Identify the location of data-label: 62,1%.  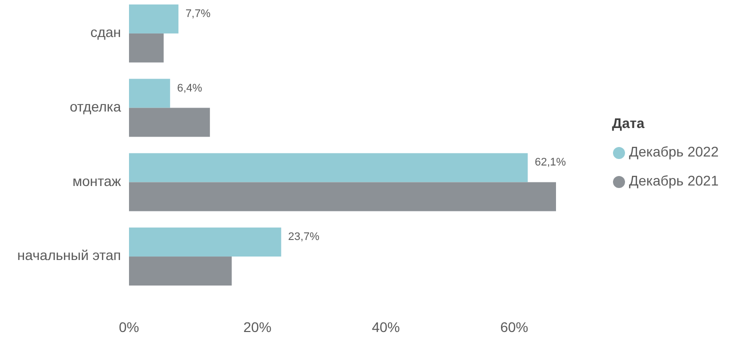
(550, 162).